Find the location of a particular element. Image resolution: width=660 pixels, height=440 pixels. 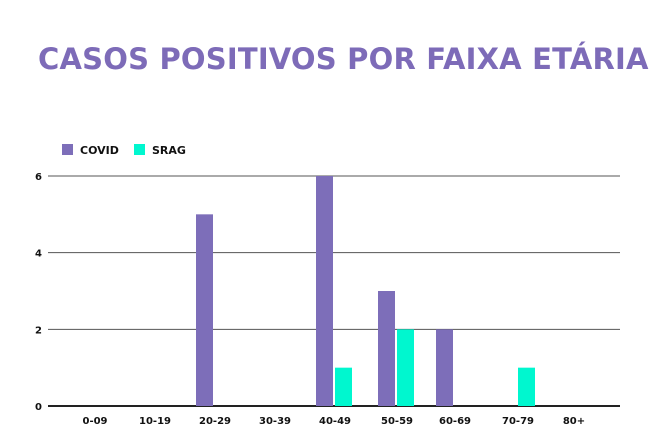

x-tick-label: 30-39 is located at coordinates (275, 421).